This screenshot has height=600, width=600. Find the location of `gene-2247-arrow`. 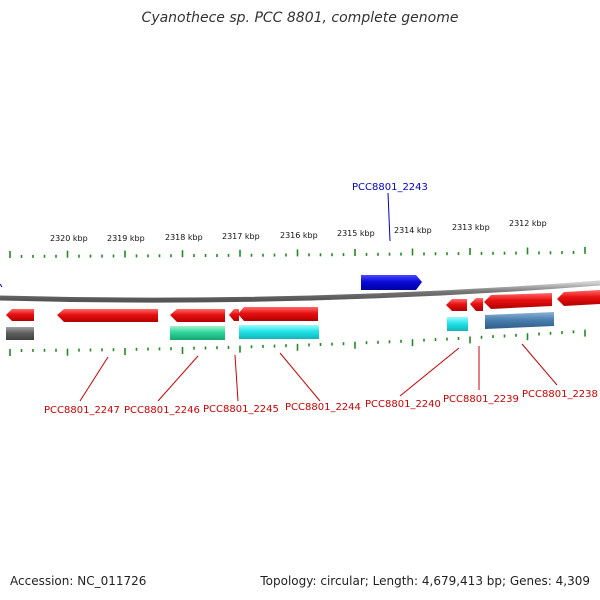

gene-2247-arrow is located at coordinates (107, 315).